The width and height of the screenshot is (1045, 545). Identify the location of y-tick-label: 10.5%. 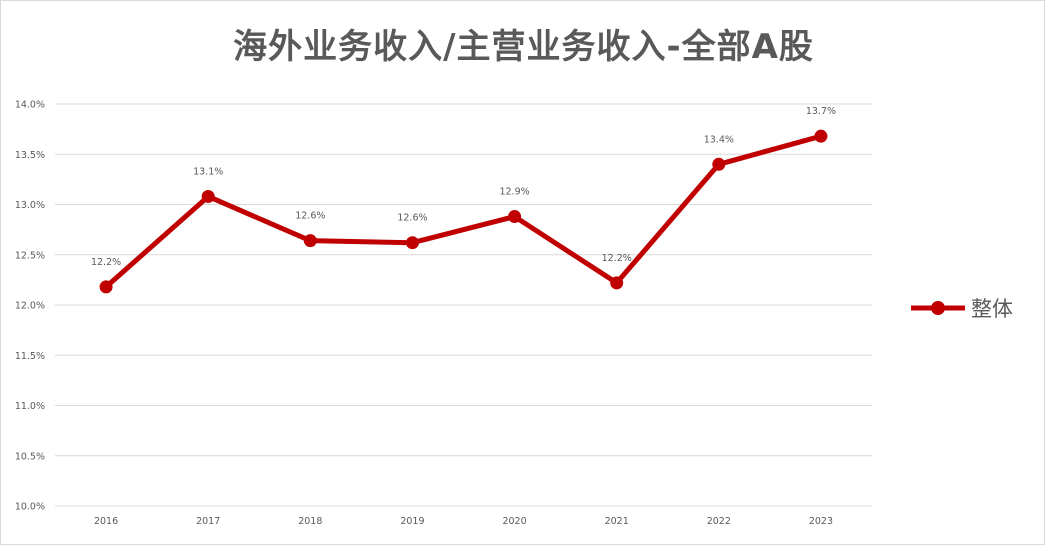
(30, 456).